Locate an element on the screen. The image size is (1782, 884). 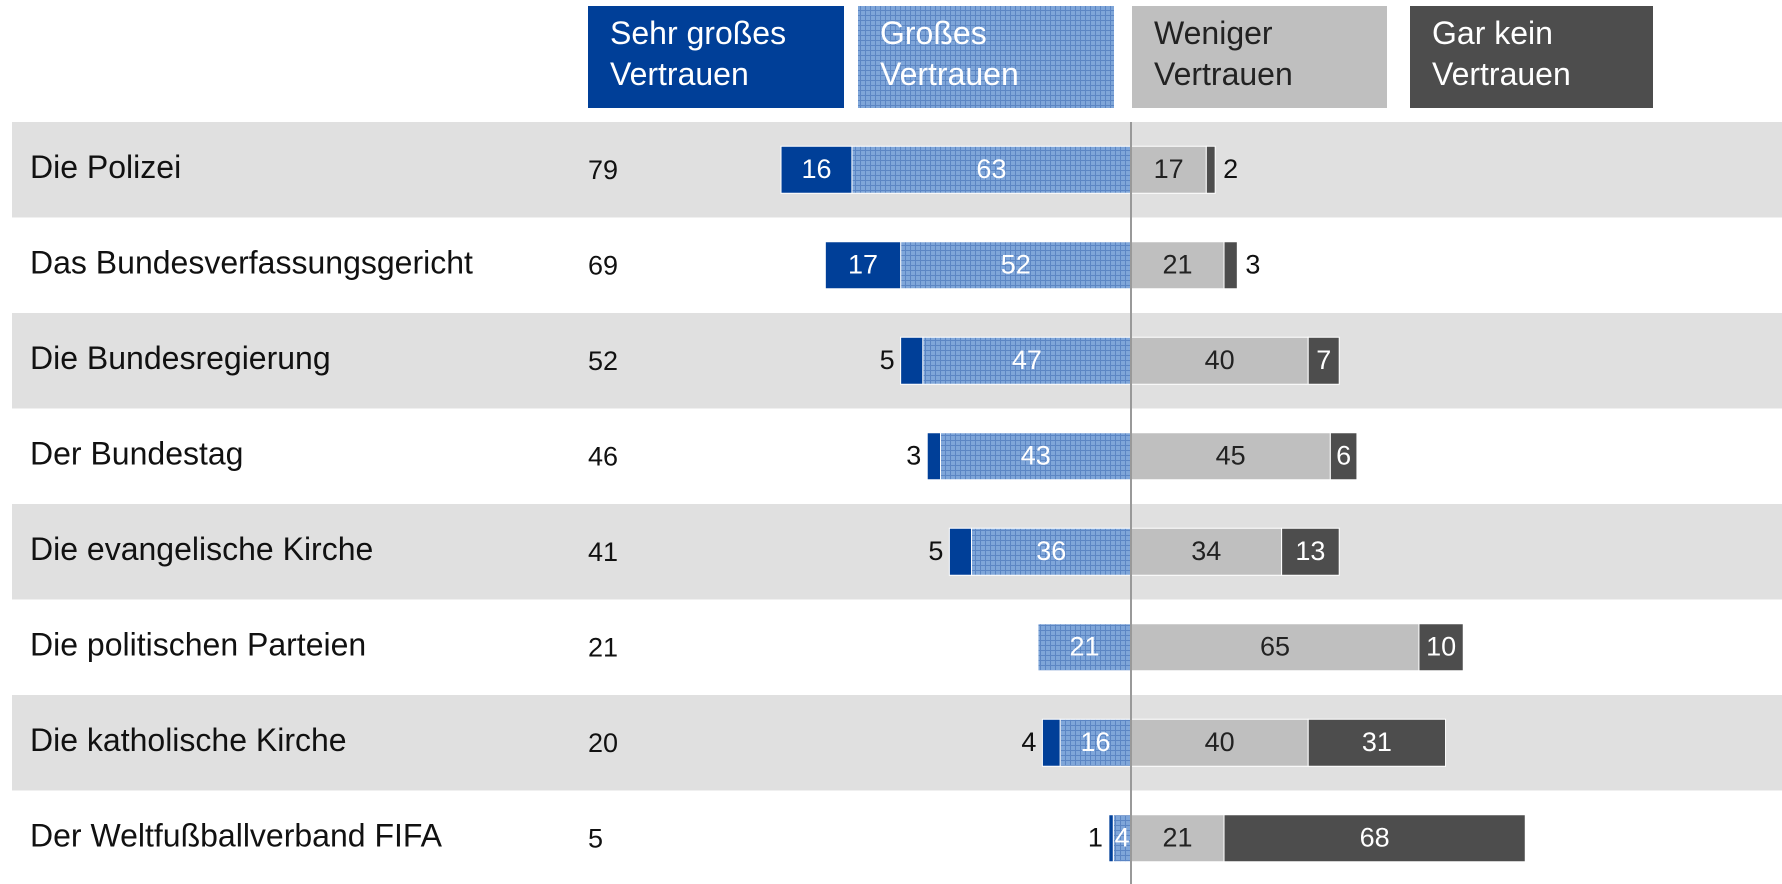
bar-label: 43 is located at coordinates (1036, 455).